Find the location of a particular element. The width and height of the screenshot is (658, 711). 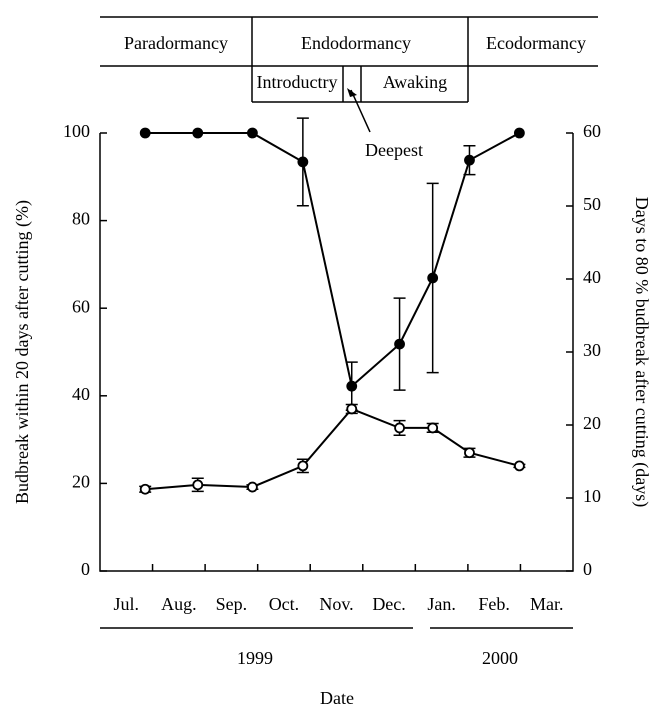

arrow-head is located at coordinates (352, 92).